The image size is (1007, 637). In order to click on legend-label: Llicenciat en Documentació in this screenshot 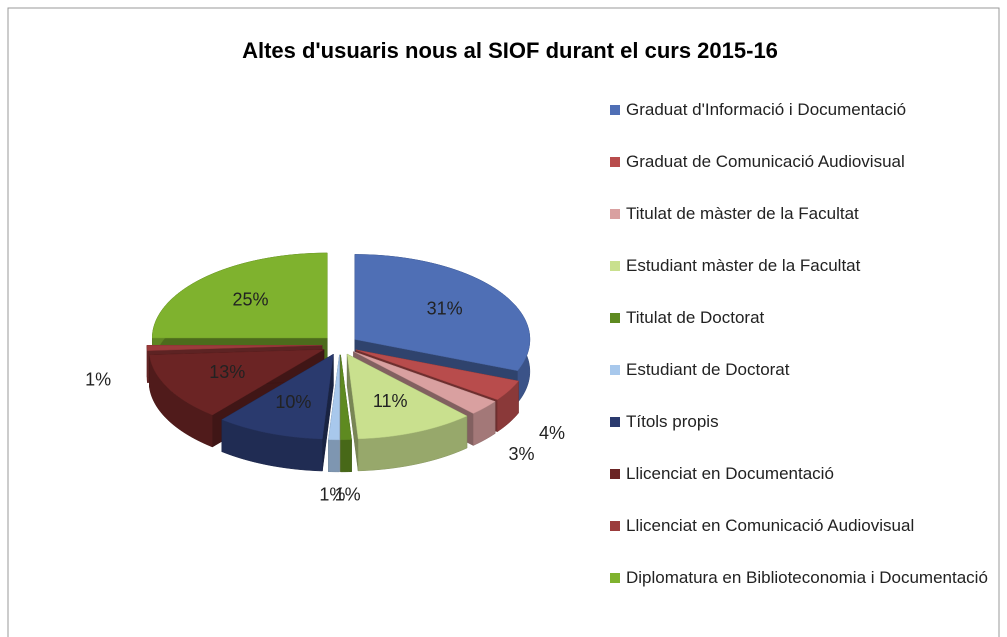, I will do `click(730, 473)`.